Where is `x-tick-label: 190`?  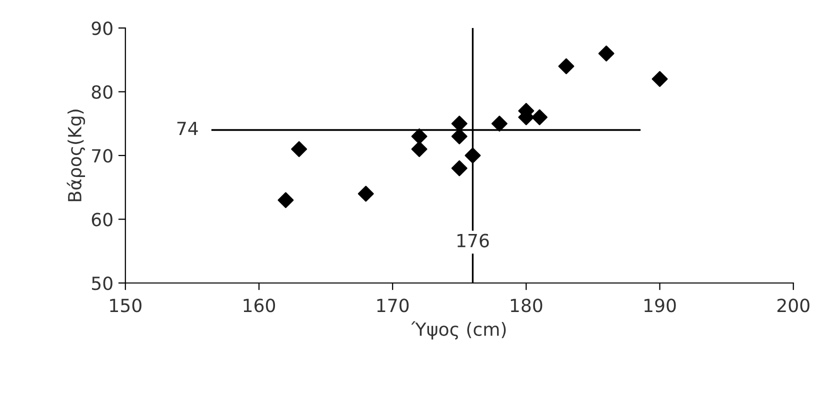
x-tick-label: 190 is located at coordinates (660, 305).